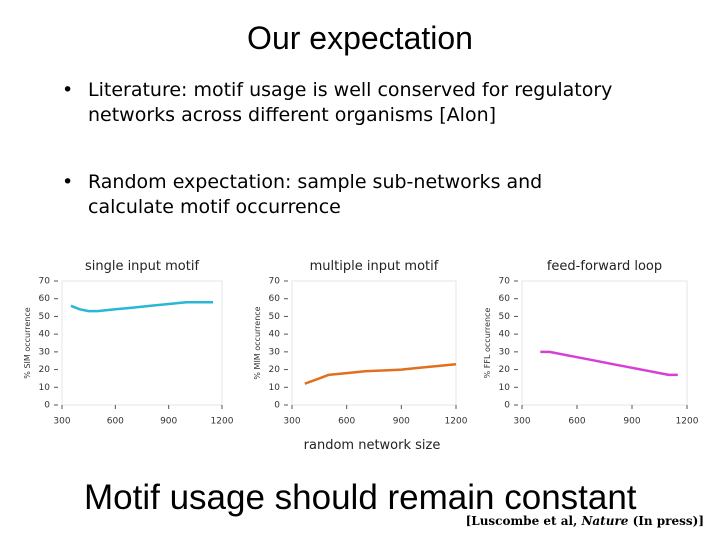 This screenshot has height=540, width=720. Describe the element at coordinates (666, 521) in the screenshot. I see `citation-text: (In press)]` at that location.